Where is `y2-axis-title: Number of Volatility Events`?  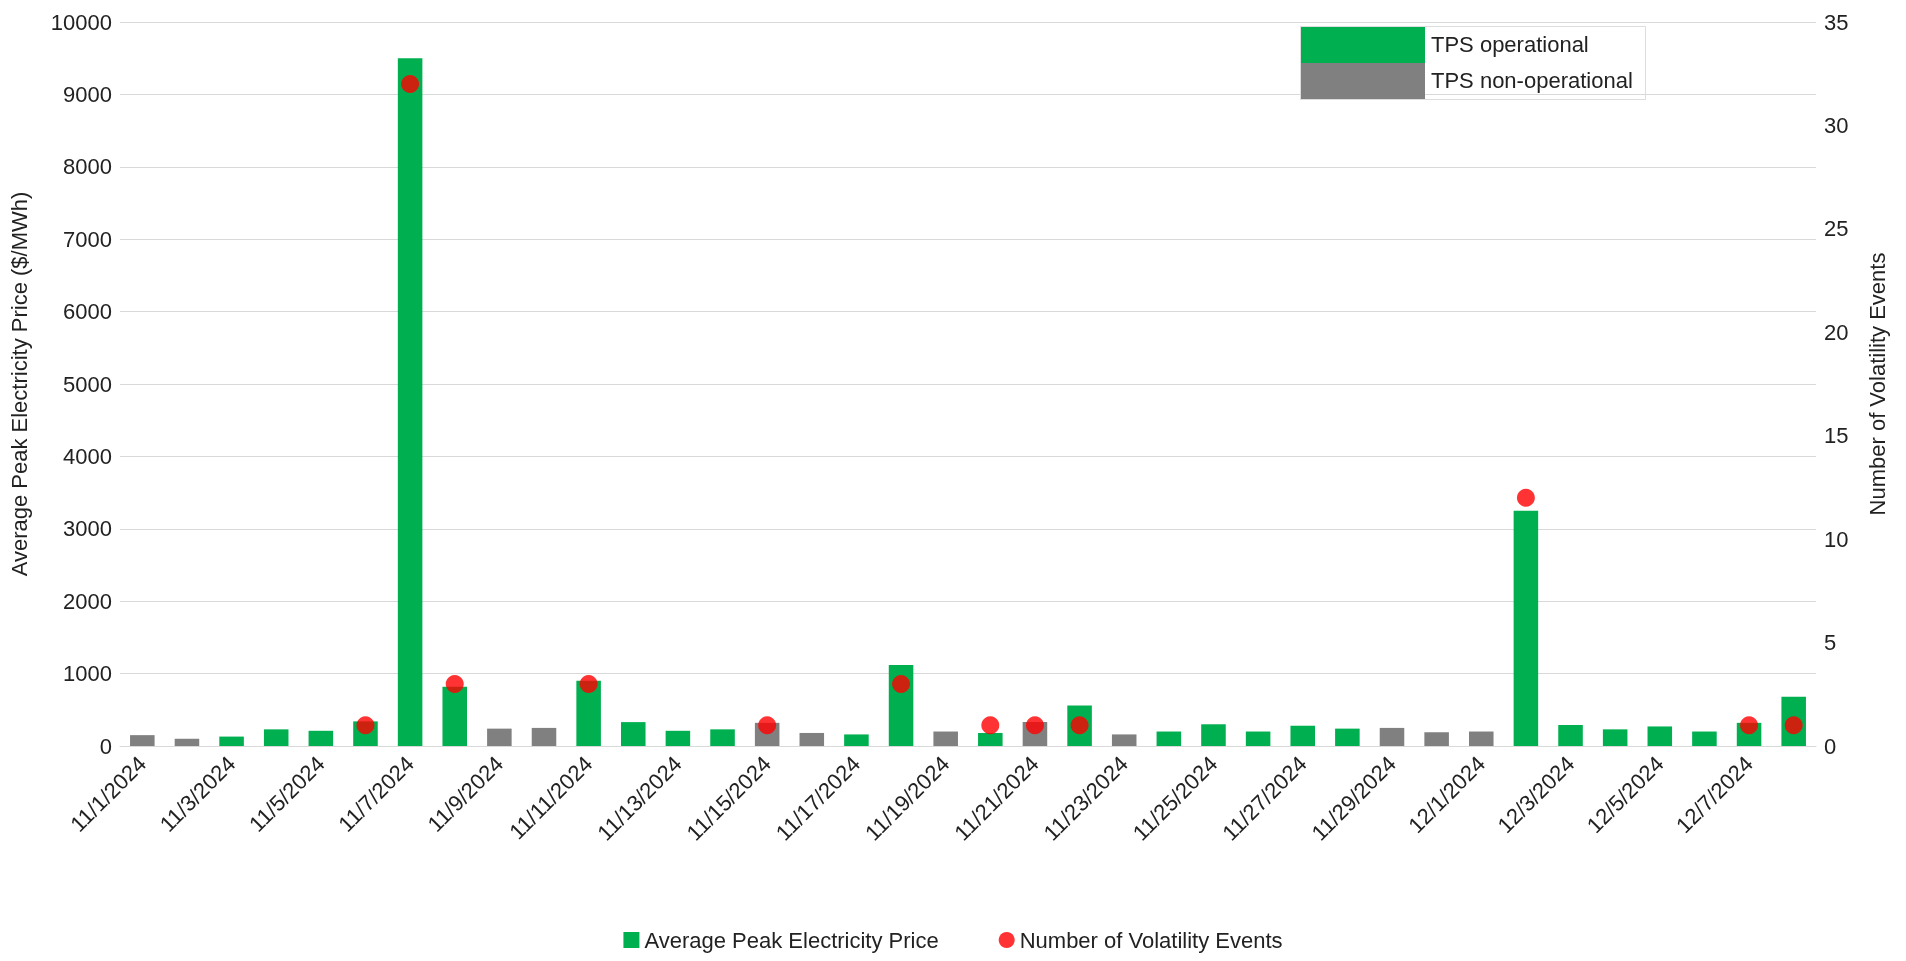 y2-axis-title: Number of Volatility Events is located at coordinates (1877, 384).